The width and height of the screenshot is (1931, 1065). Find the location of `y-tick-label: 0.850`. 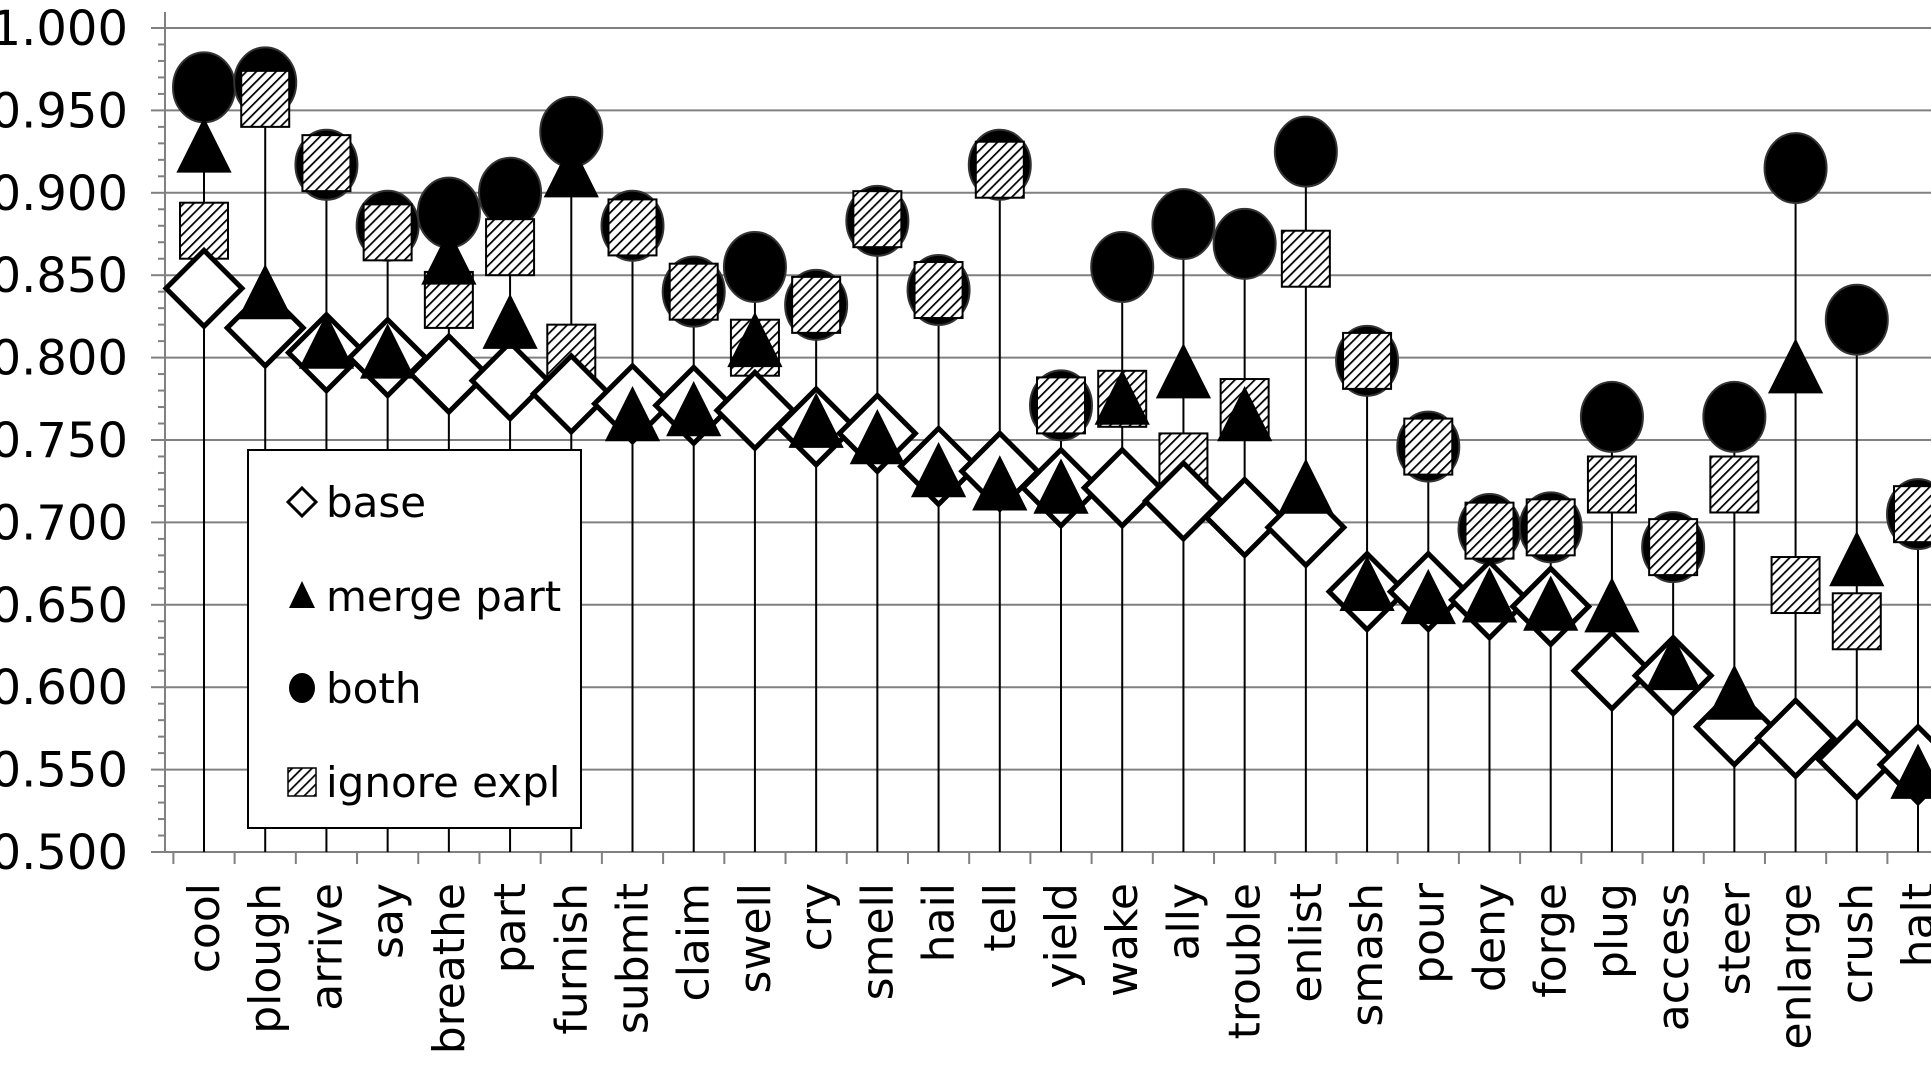

y-tick-label: 0.850 is located at coordinates (64, 276).